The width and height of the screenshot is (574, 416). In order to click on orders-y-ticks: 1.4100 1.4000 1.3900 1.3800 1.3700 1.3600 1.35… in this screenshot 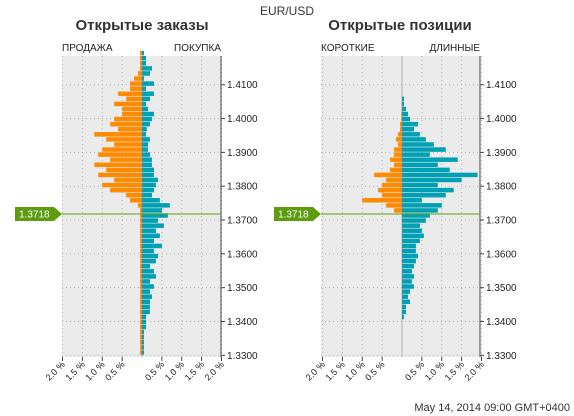, I will do `click(239, 209)`.